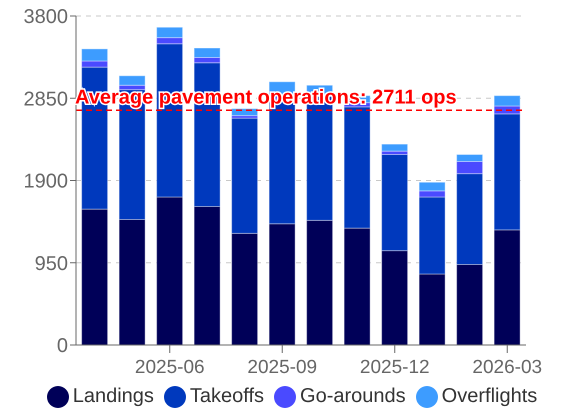  Describe the element at coordinates (227, 396) in the screenshot. I see `legend-label: Takeoffs` at that location.